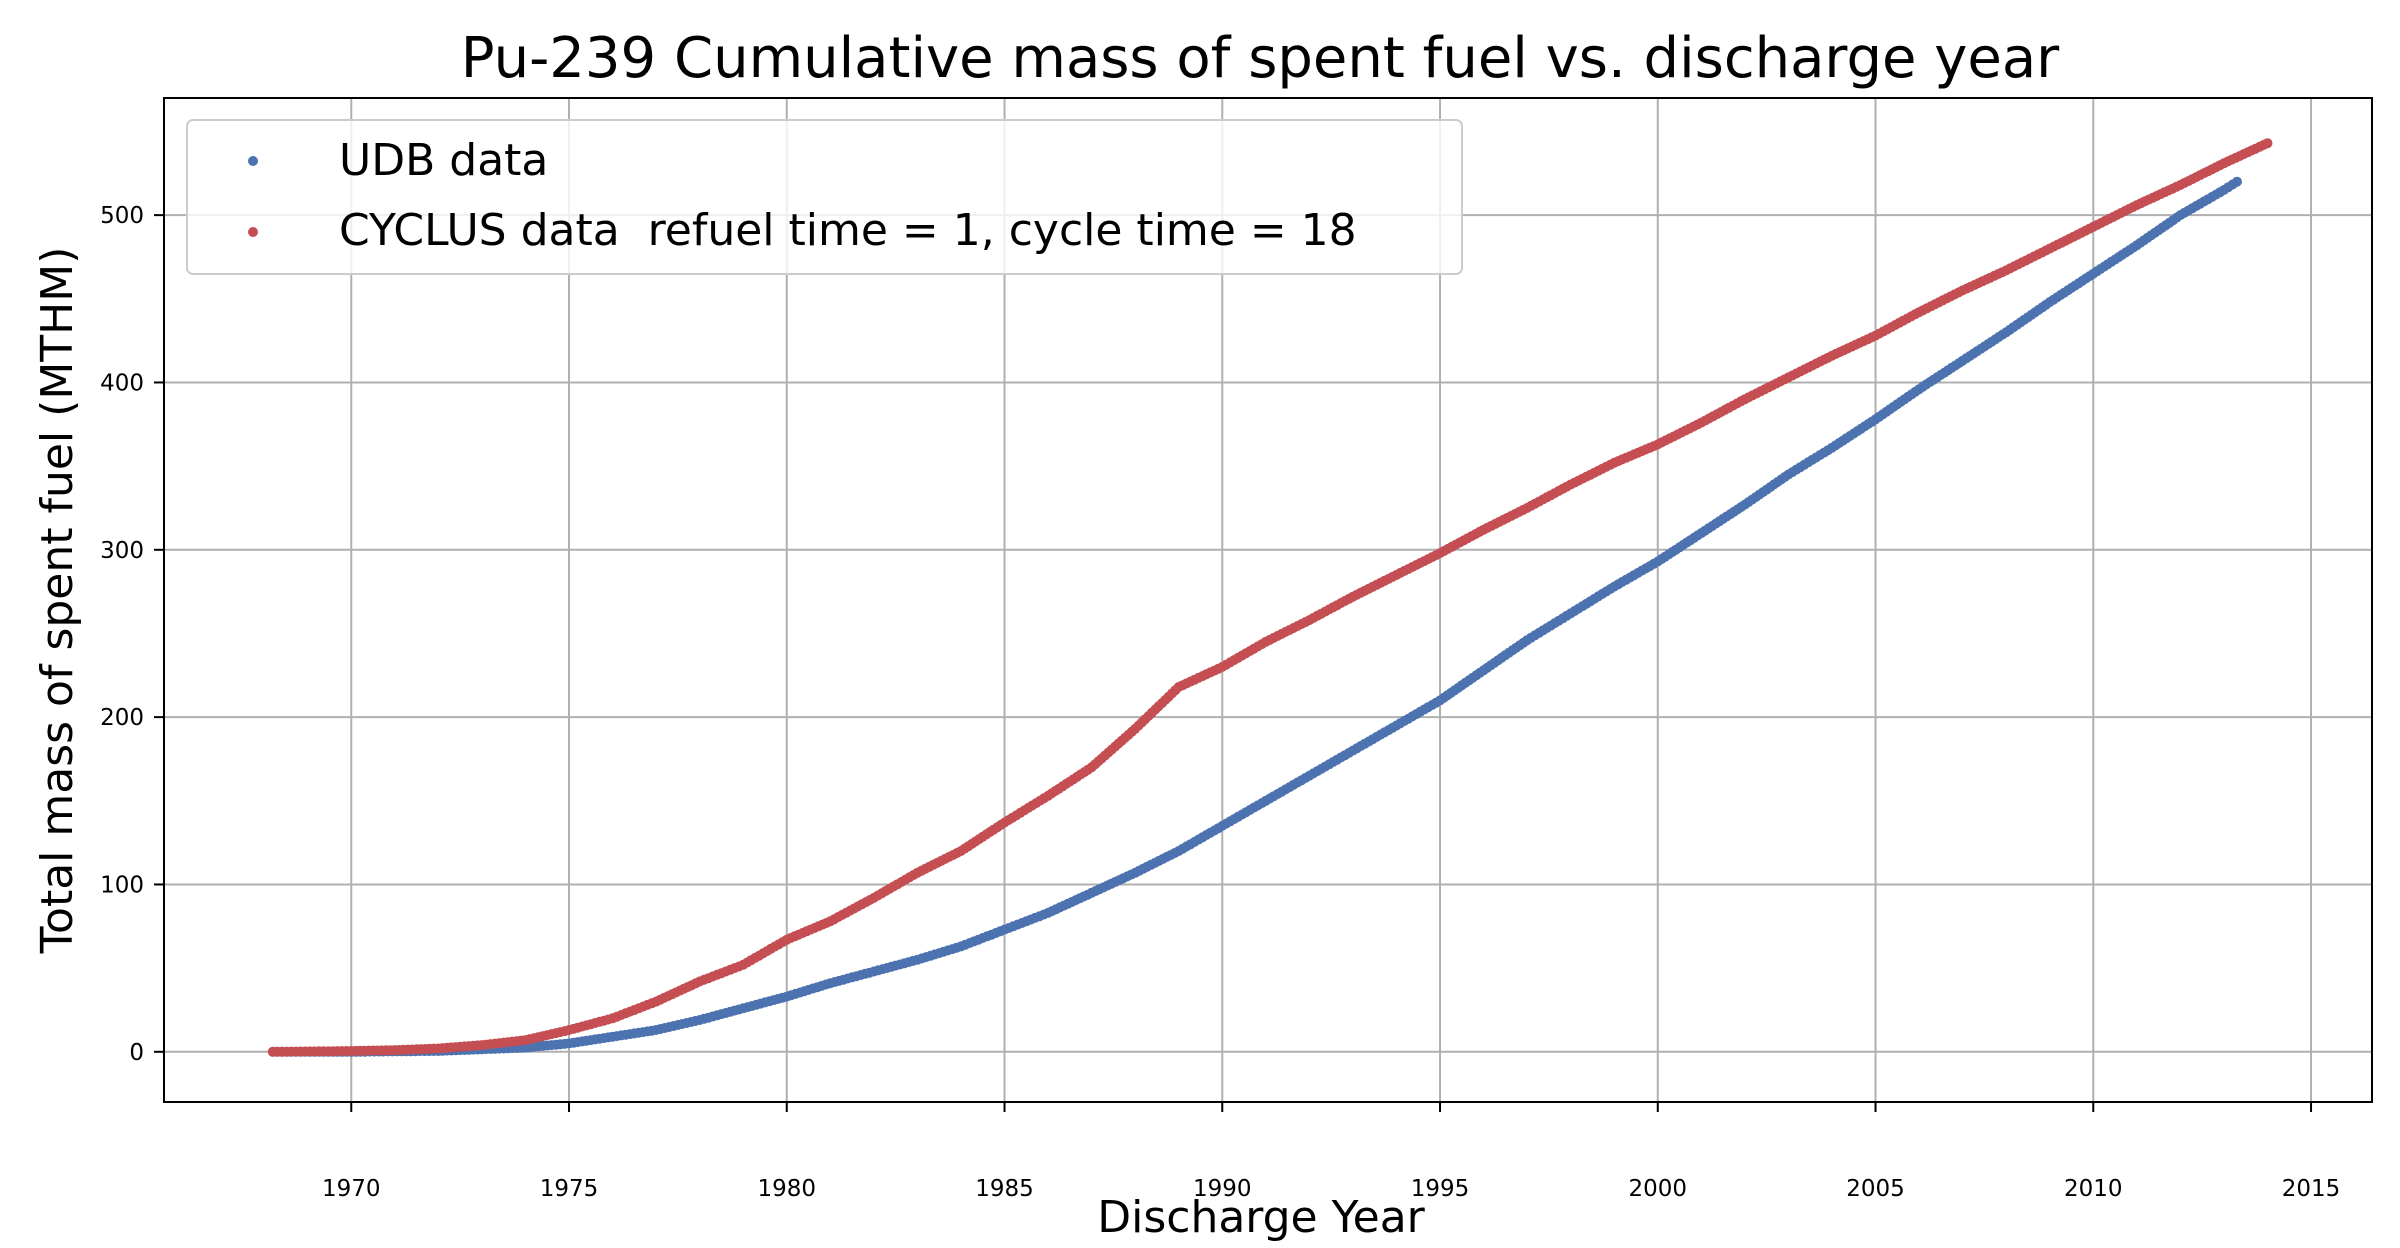 This screenshot has height=1248, width=2400. I want to click on y-tick-label: 200, so click(122, 718).